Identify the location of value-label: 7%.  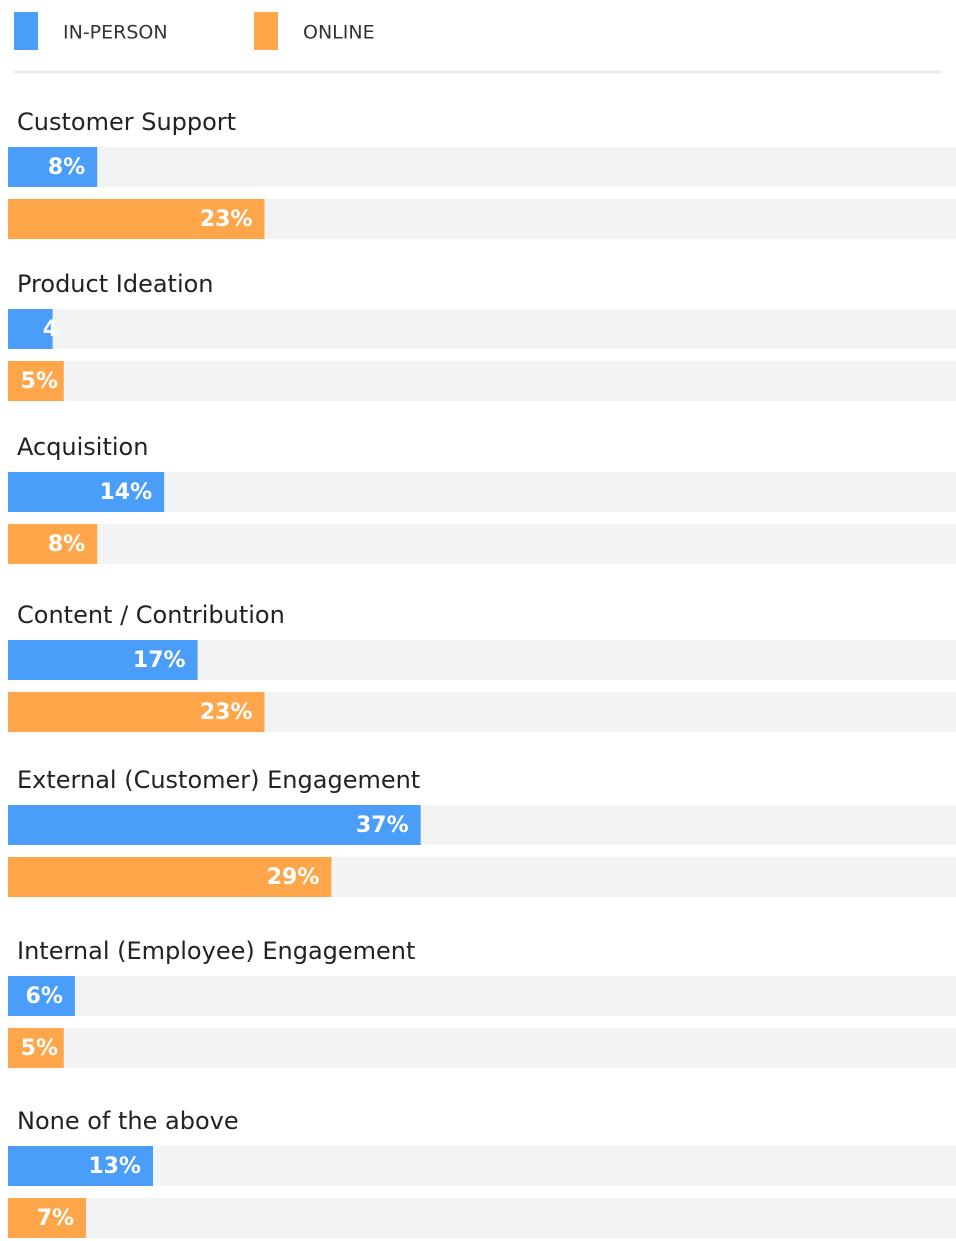
(55, 1218).